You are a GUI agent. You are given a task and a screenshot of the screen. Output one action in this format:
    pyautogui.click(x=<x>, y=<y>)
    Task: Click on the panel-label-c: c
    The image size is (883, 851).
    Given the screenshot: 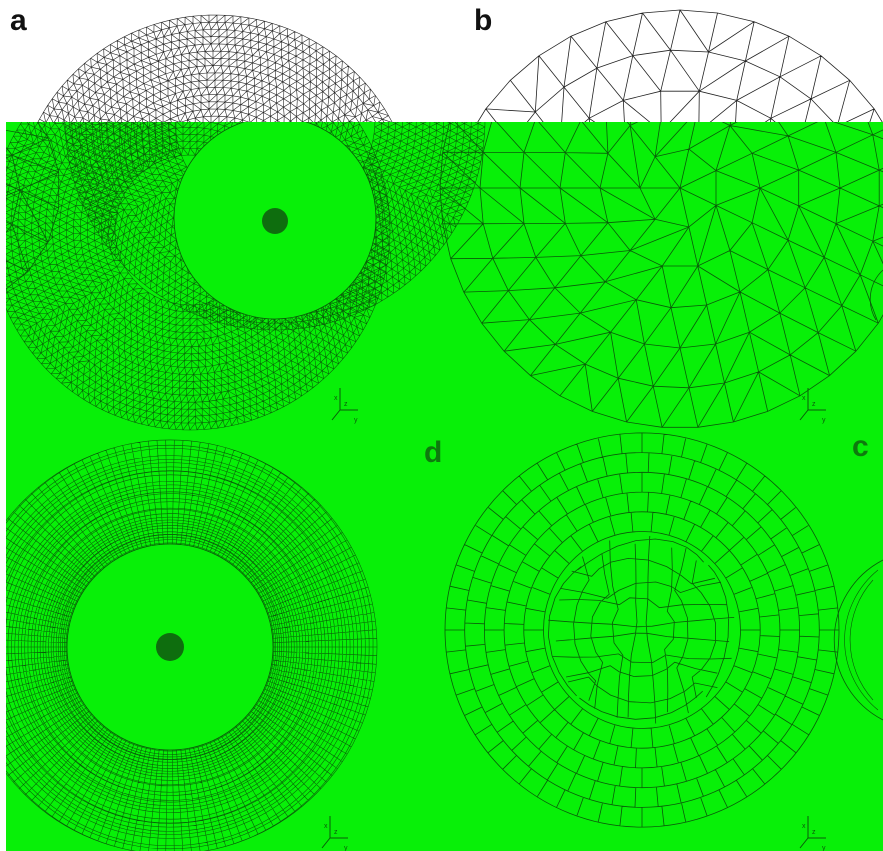 What is the action you would take?
    pyautogui.click(x=860, y=446)
    